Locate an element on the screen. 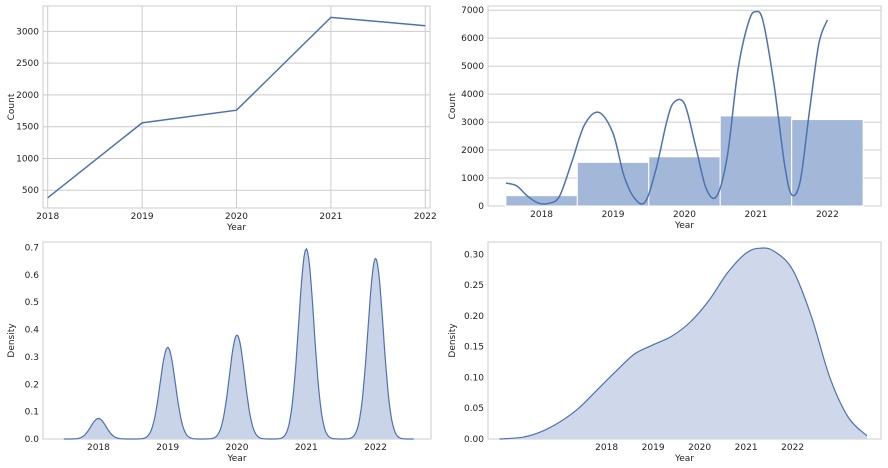  y-tick-label: 7000 is located at coordinates (472, 11).